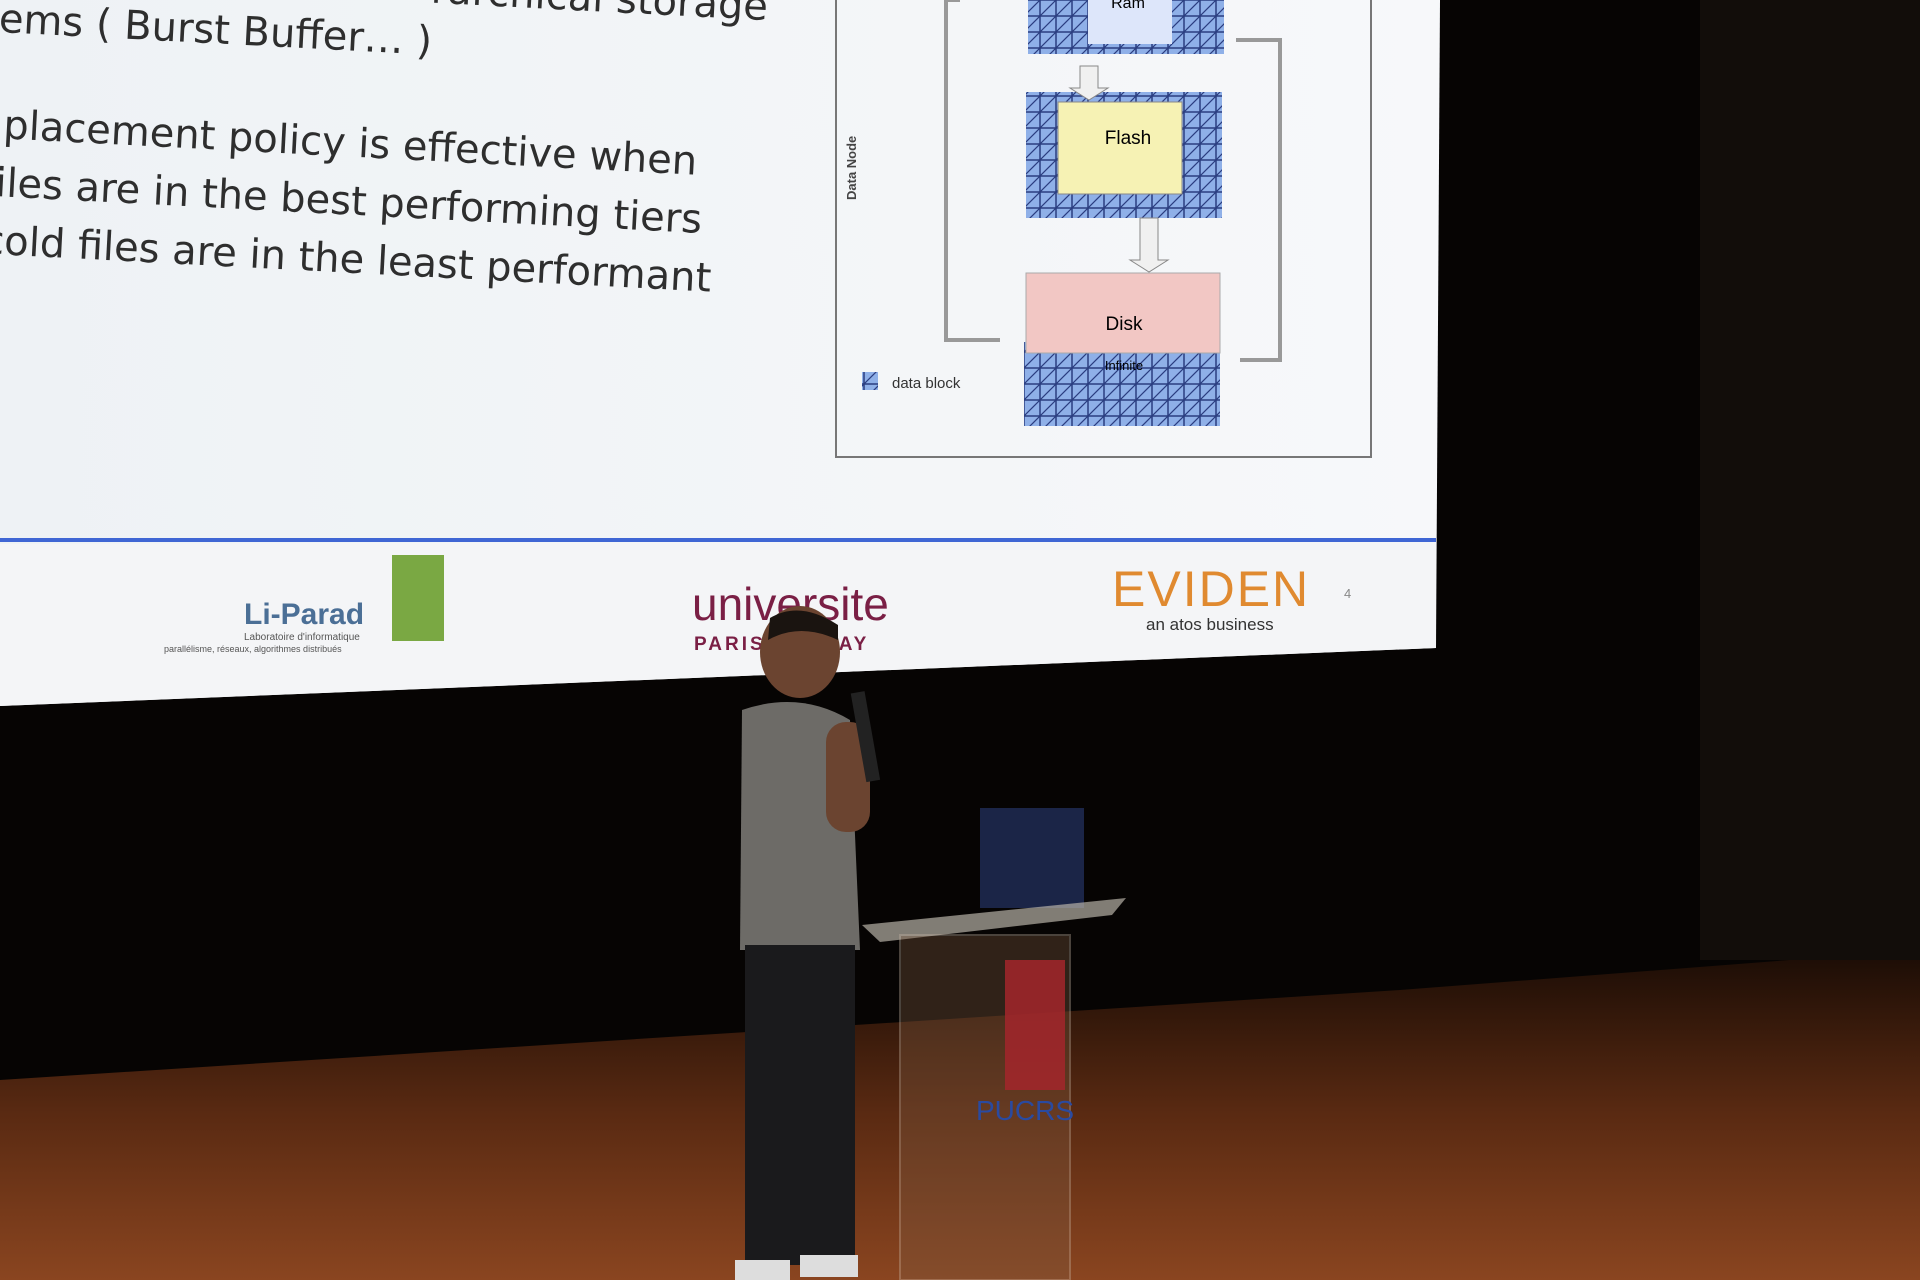 The image size is (1920, 1280). I want to click on podium-logo: PUCRS, so click(1025, 1110).